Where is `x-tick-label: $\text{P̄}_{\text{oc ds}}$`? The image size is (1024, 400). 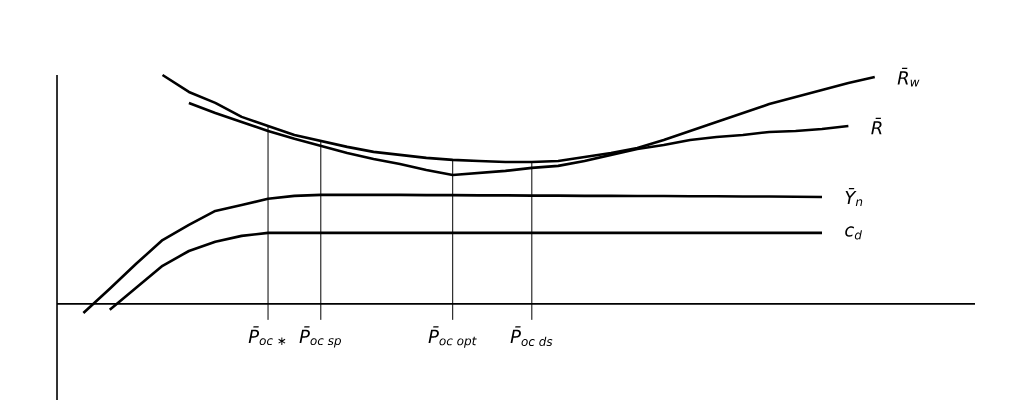 x-tick-label: $\text{P̄}_{\text{oc ds}}$ is located at coordinates (531, 336).